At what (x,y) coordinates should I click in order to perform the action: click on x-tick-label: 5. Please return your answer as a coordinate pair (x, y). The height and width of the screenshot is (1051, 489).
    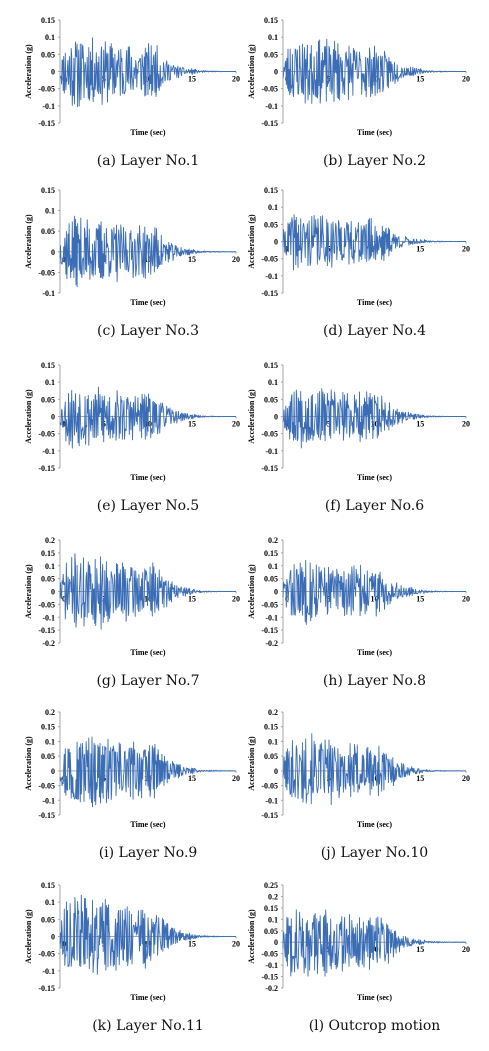
    Looking at the image, I should click on (329, 599).